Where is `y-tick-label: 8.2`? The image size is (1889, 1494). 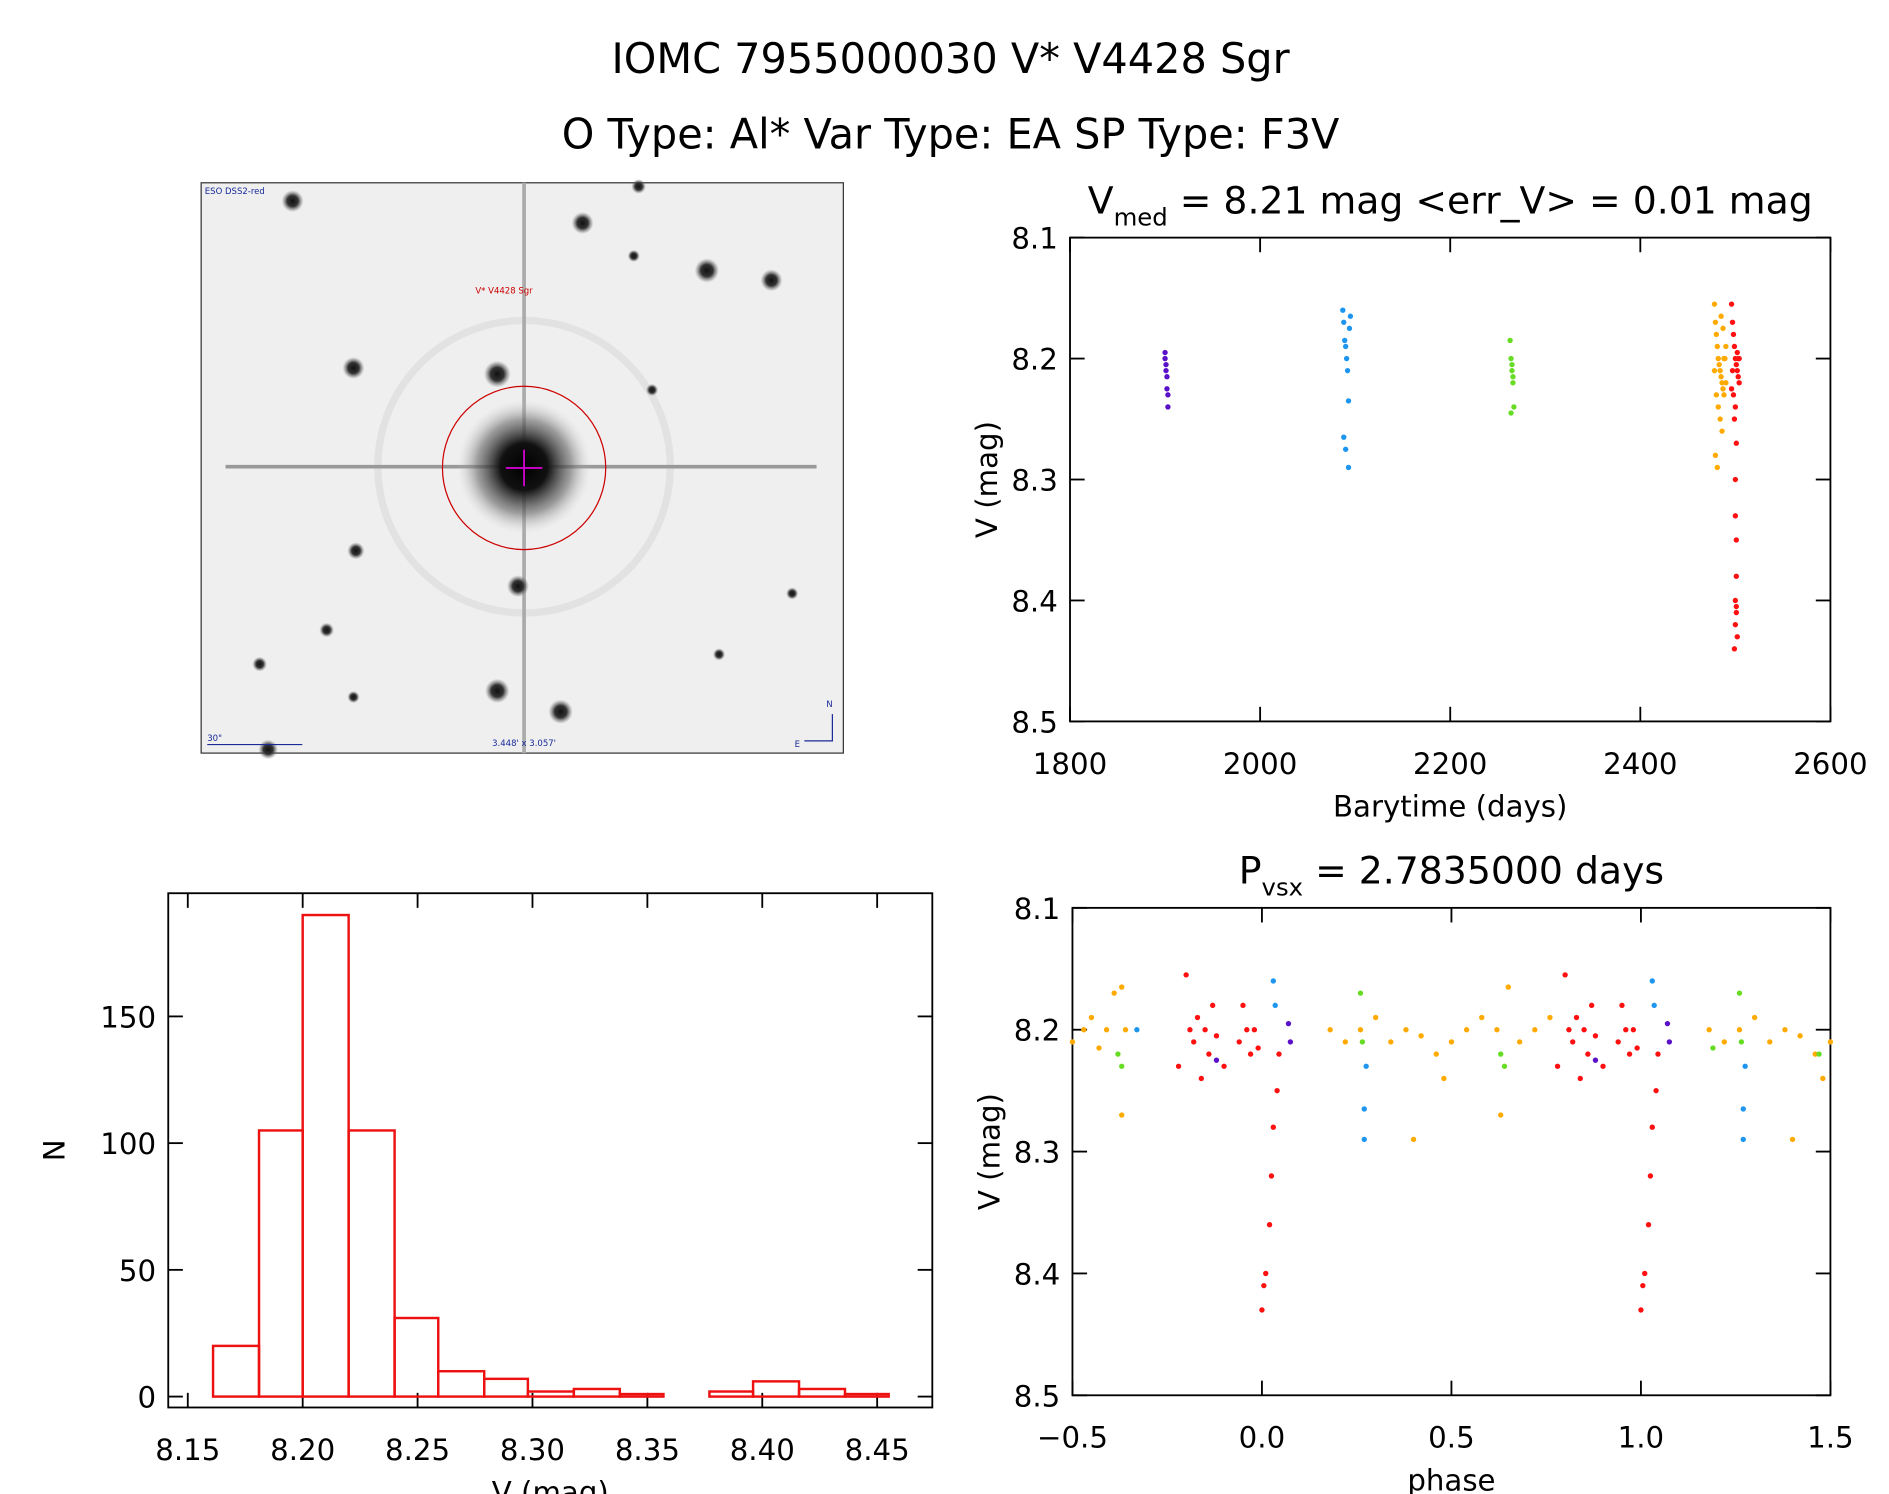 y-tick-label: 8.2 is located at coordinates (1034, 360).